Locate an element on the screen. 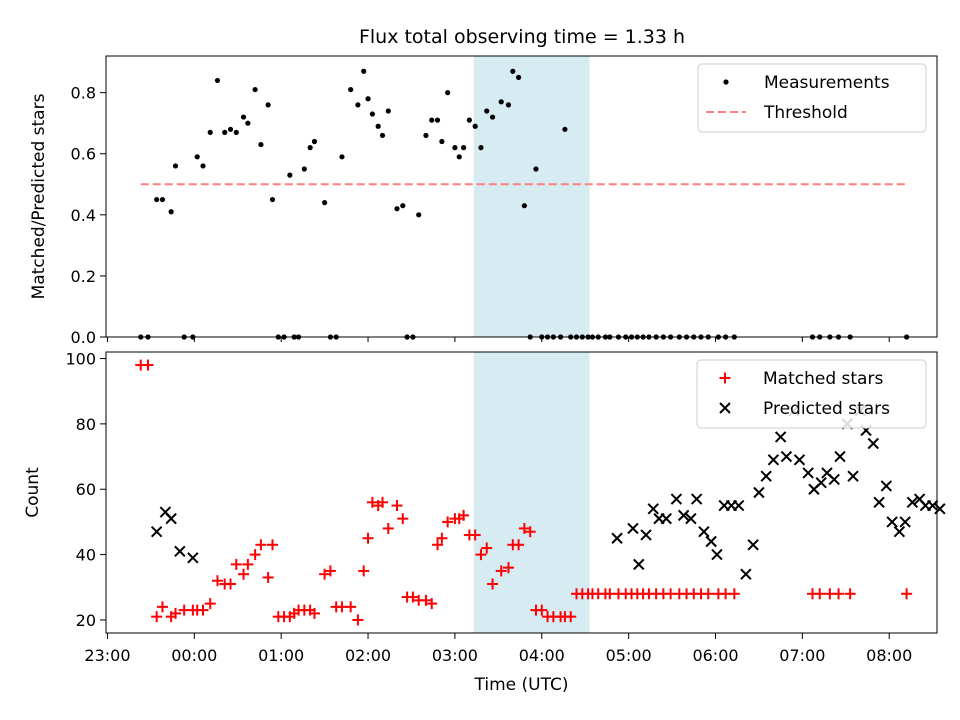  xtick-label: 00:00 is located at coordinates (194, 655).